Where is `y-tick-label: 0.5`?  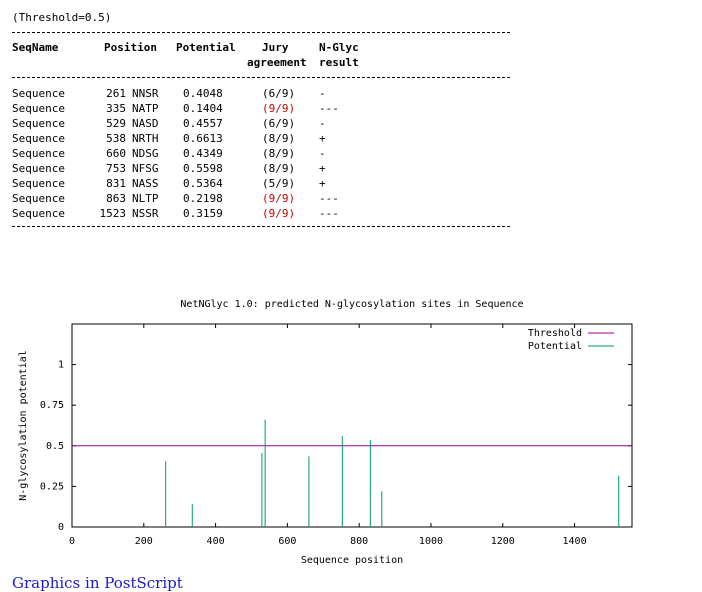
y-tick-label: 0.5 is located at coordinates (55, 446).